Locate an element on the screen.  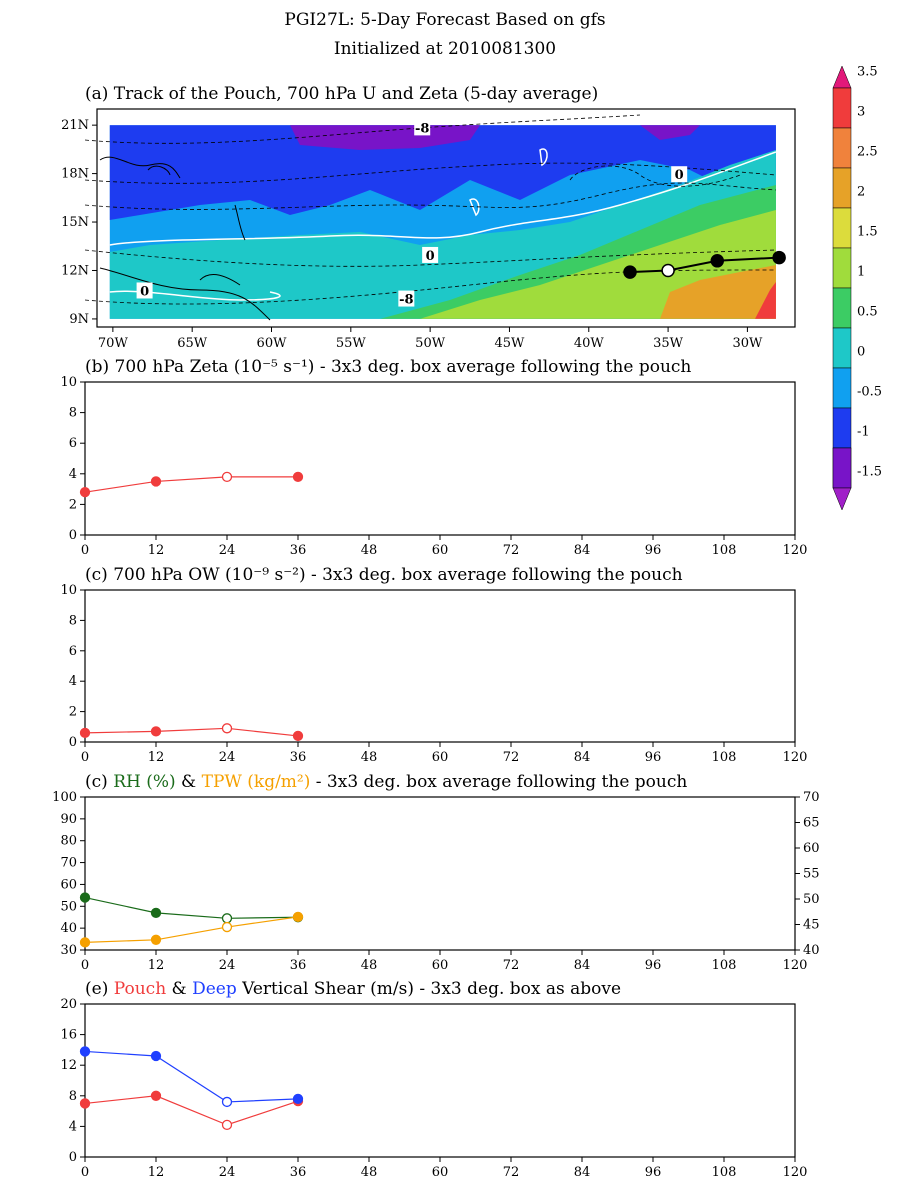
y-tick-label: 90 is located at coordinates (68, 819).